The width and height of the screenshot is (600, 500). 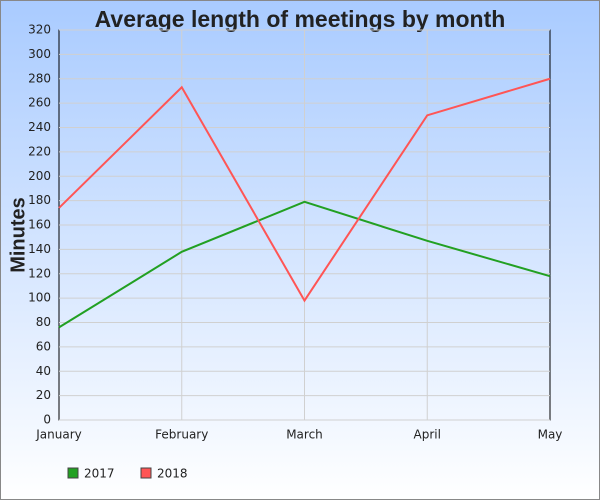 I want to click on y-tick-label: 120, so click(x=39, y=273).